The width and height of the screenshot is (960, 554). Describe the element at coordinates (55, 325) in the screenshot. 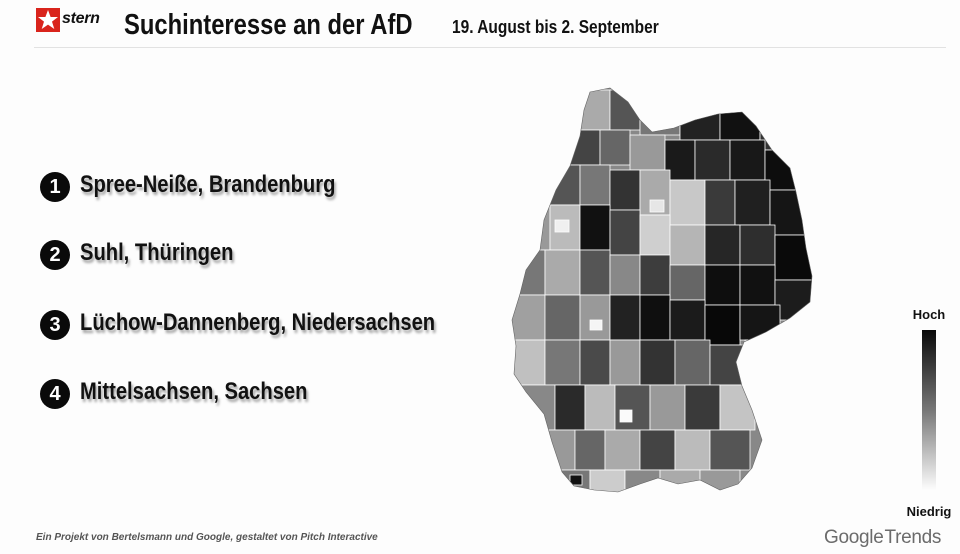

I see `rank-number-badge: 3` at that location.